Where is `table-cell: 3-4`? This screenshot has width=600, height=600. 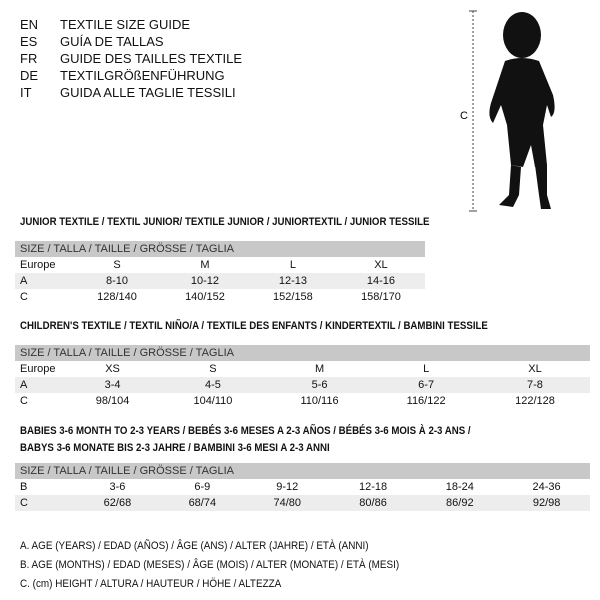
table-cell: 3-4 is located at coordinates (113, 385).